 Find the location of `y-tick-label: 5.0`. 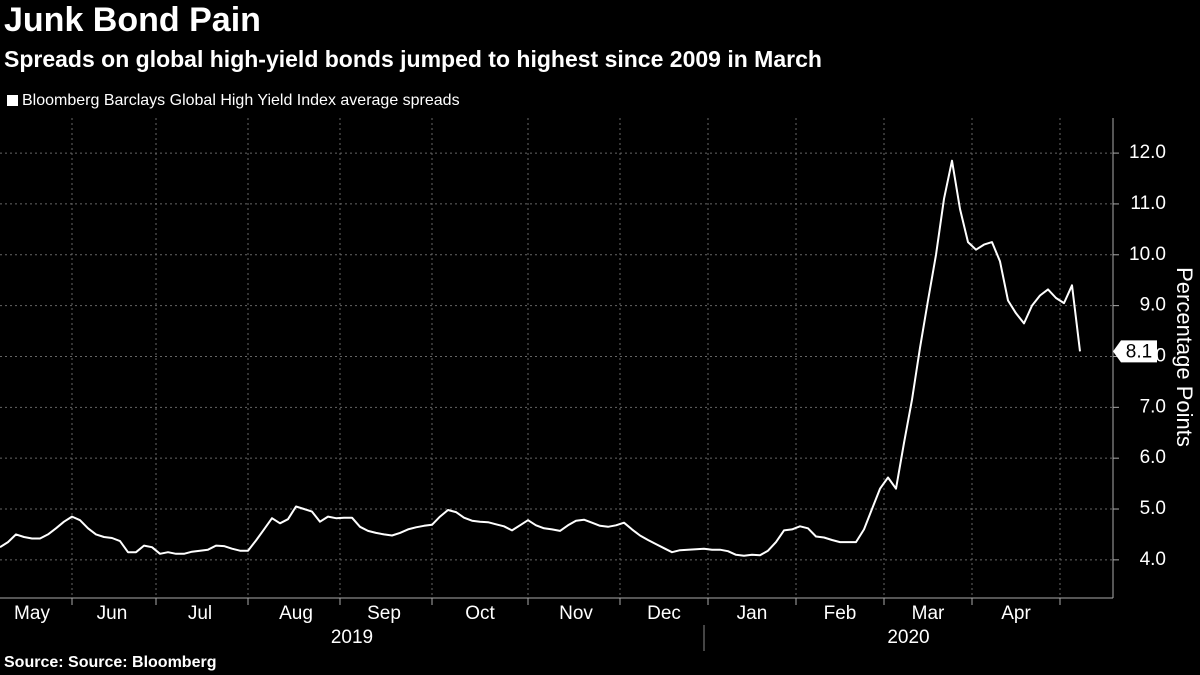

y-tick-label: 5.0 is located at coordinates (1153, 508).